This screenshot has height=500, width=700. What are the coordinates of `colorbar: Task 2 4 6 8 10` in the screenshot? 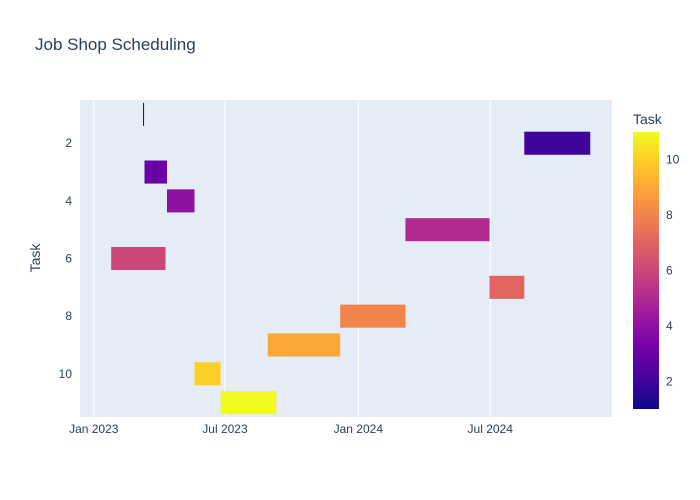 It's located at (656, 260).